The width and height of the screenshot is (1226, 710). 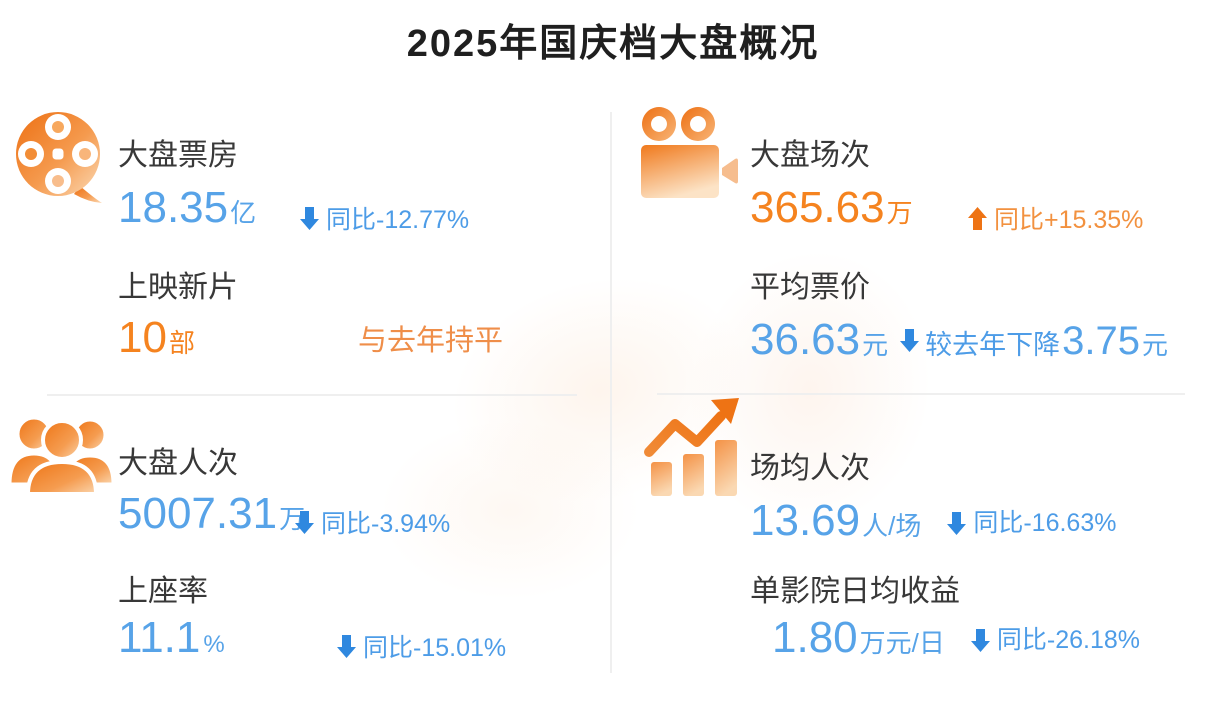 I want to click on trend-chart-icon, so click(x=694, y=451).